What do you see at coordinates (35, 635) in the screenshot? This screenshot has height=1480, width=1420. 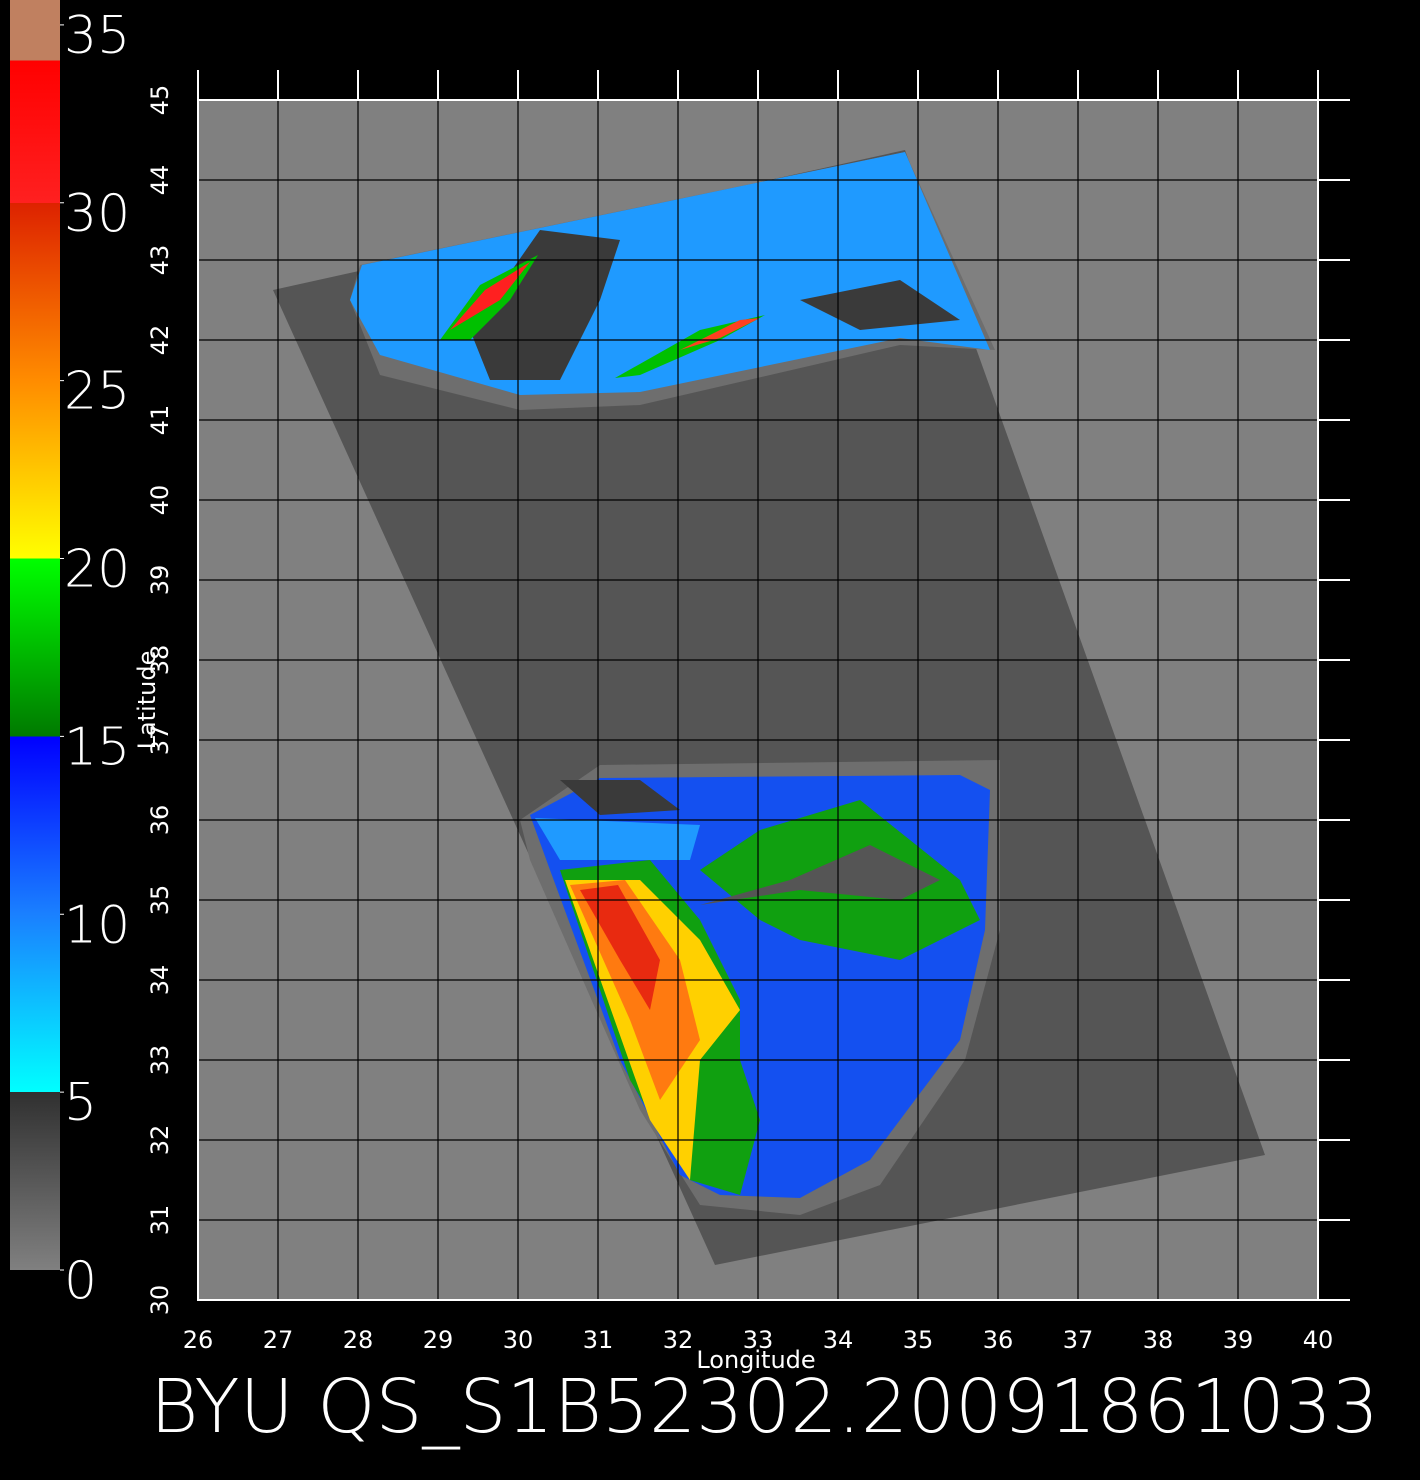 I see `colorbar` at bounding box center [35, 635].